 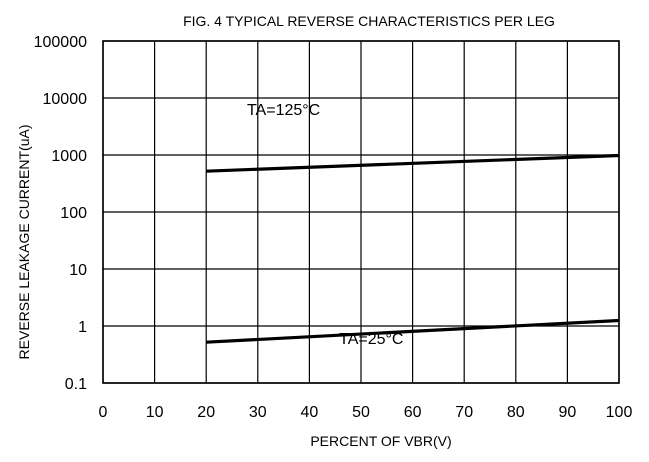 What do you see at coordinates (73, 213) in the screenshot?
I see `y-tick-label-3: 100` at bounding box center [73, 213].